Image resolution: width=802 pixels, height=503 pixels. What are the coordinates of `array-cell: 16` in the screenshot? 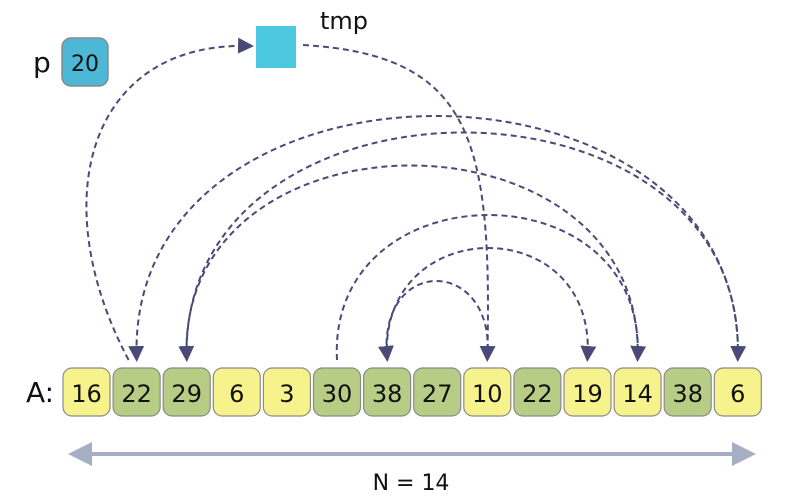 It's located at (86, 392).